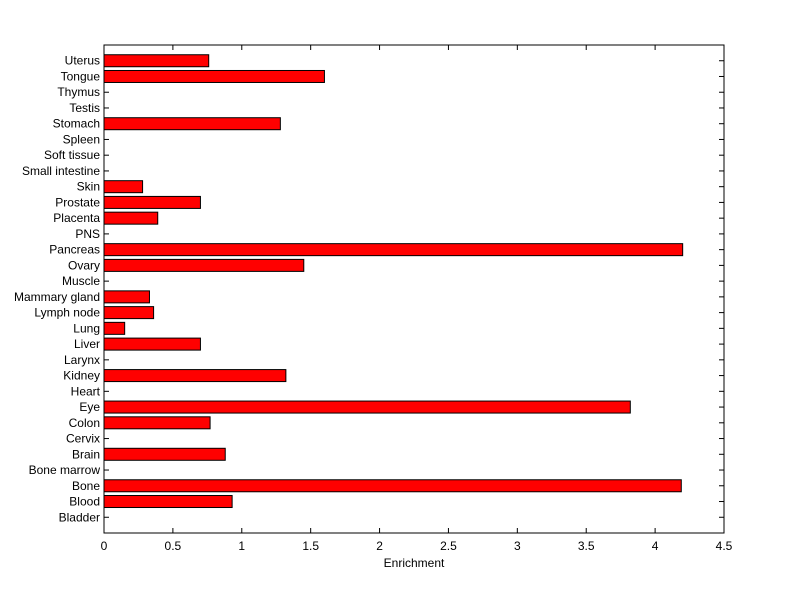 Image resolution: width=800 pixels, height=599 pixels. I want to click on category-label: Eye, so click(89, 407).